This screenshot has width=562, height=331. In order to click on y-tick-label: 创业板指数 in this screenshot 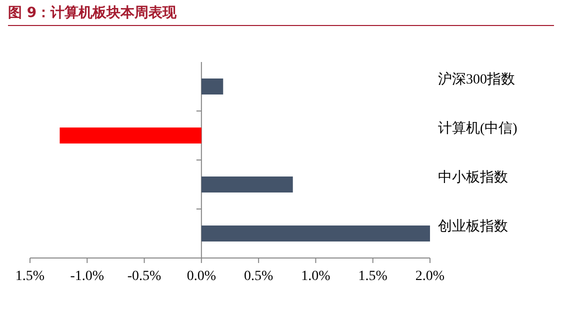, I will do `click(473, 226)`.